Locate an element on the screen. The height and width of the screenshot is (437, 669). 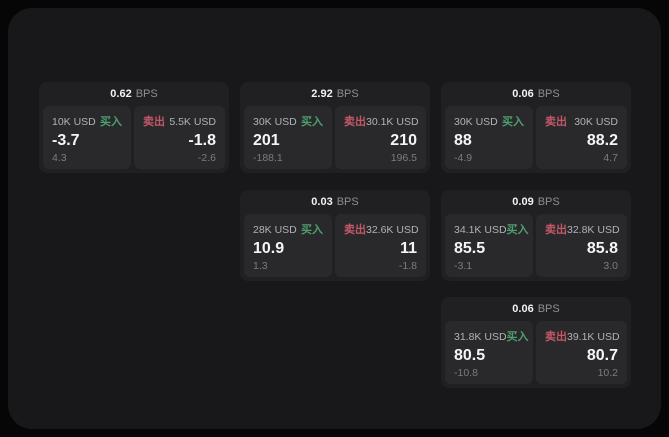
buy-tile: 34.1K USD 买入 85.5 -3.1 is located at coordinates (489, 245).